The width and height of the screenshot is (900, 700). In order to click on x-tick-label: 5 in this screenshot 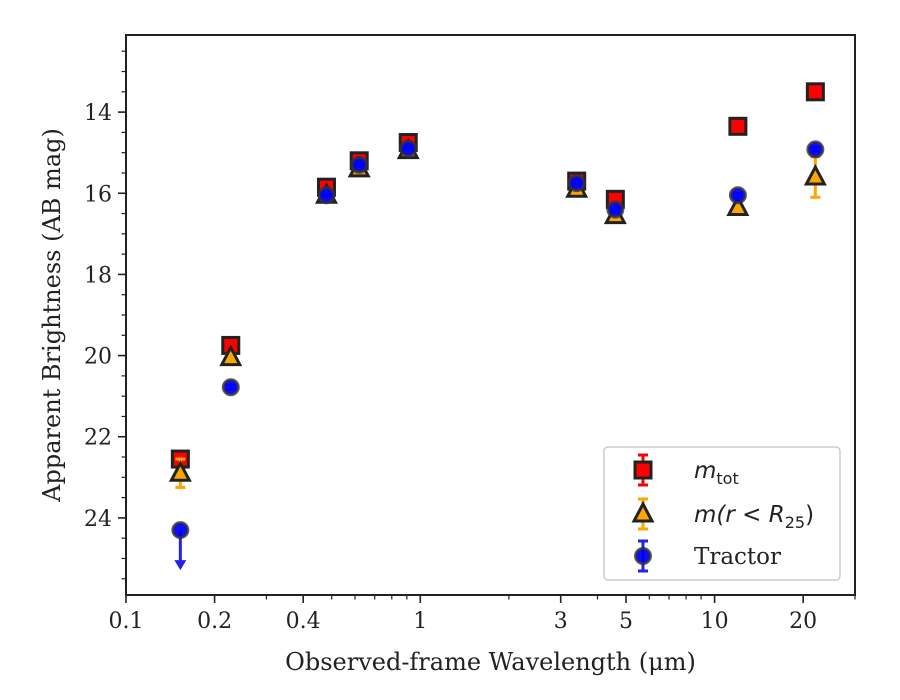, I will do `click(626, 621)`.